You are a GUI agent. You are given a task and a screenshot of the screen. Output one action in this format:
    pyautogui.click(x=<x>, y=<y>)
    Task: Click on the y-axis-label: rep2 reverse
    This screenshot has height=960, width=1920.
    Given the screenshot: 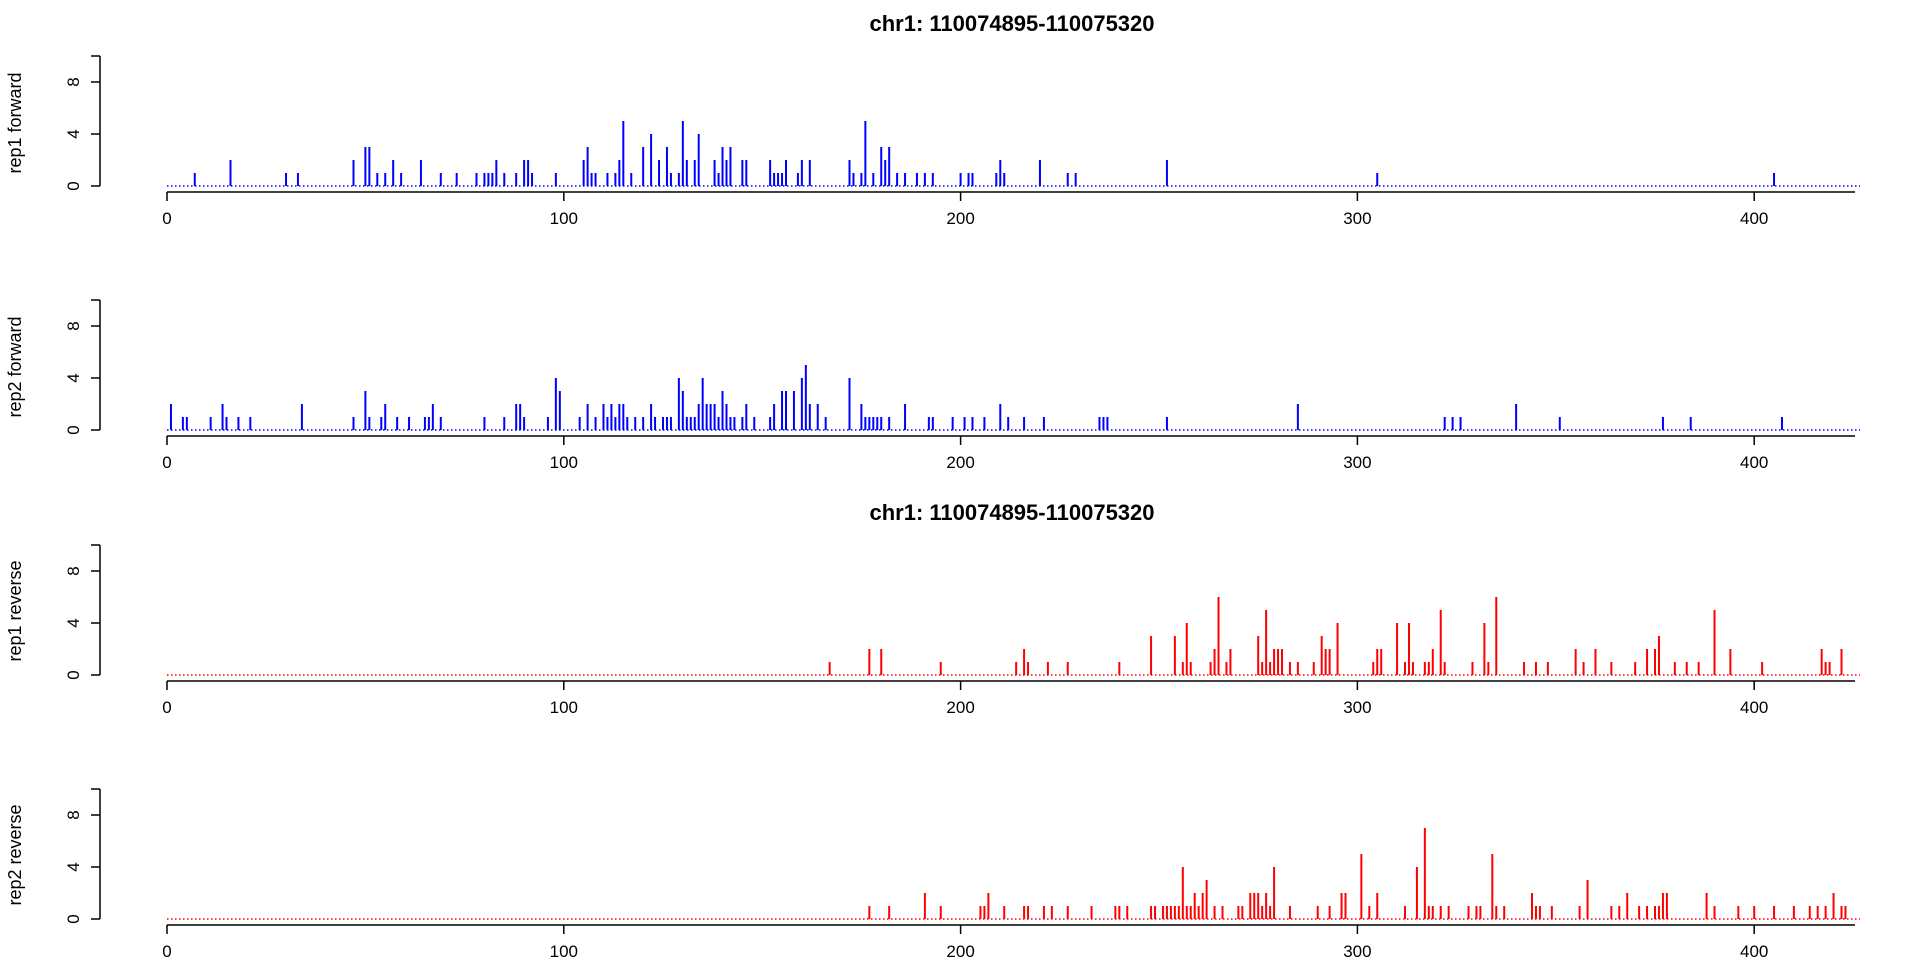 What is the action you would take?
    pyautogui.click(x=15, y=854)
    